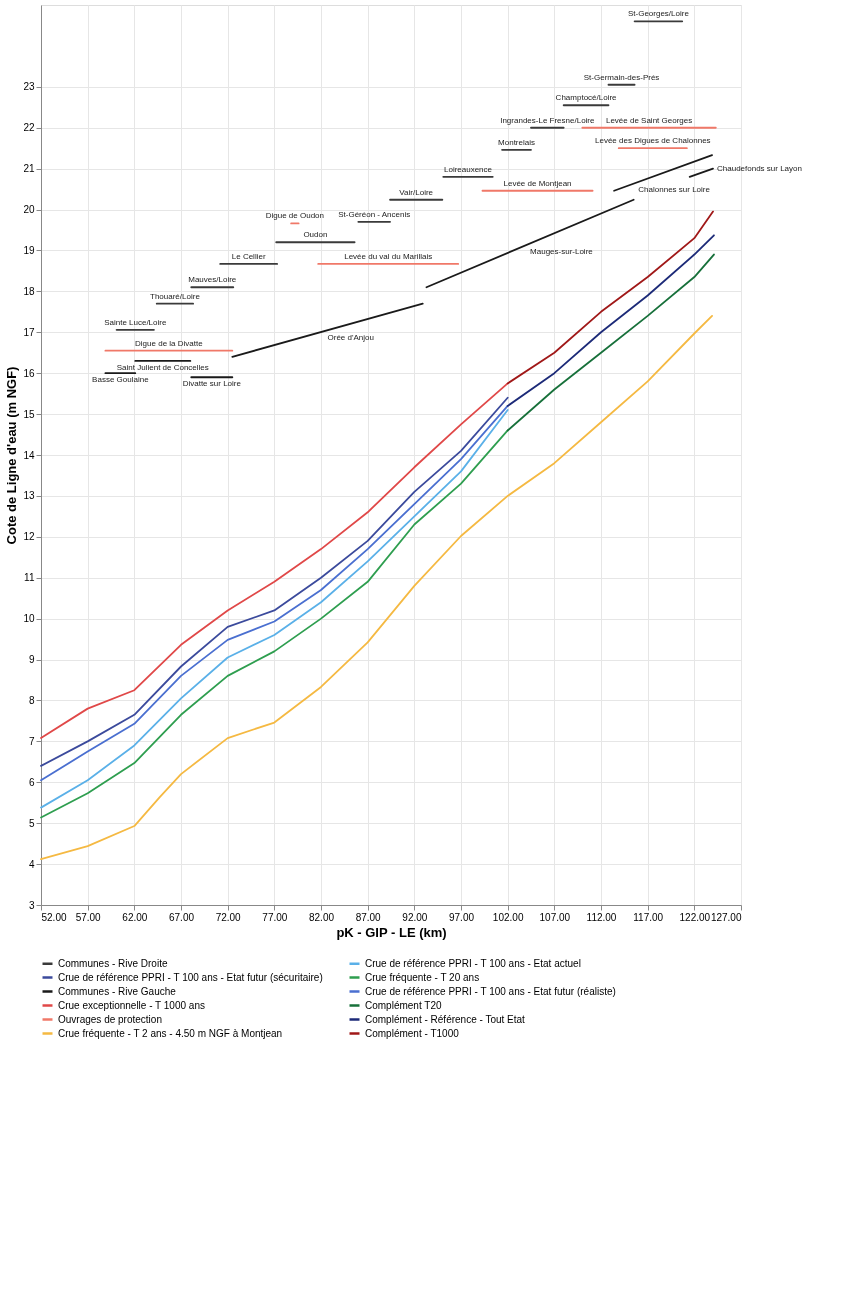 The width and height of the screenshot is (861, 1298). What do you see at coordinates (135, 322) in the screenshot?
I see `annotation: Sainte Luce/Loire` at bounding box center [135, 322].